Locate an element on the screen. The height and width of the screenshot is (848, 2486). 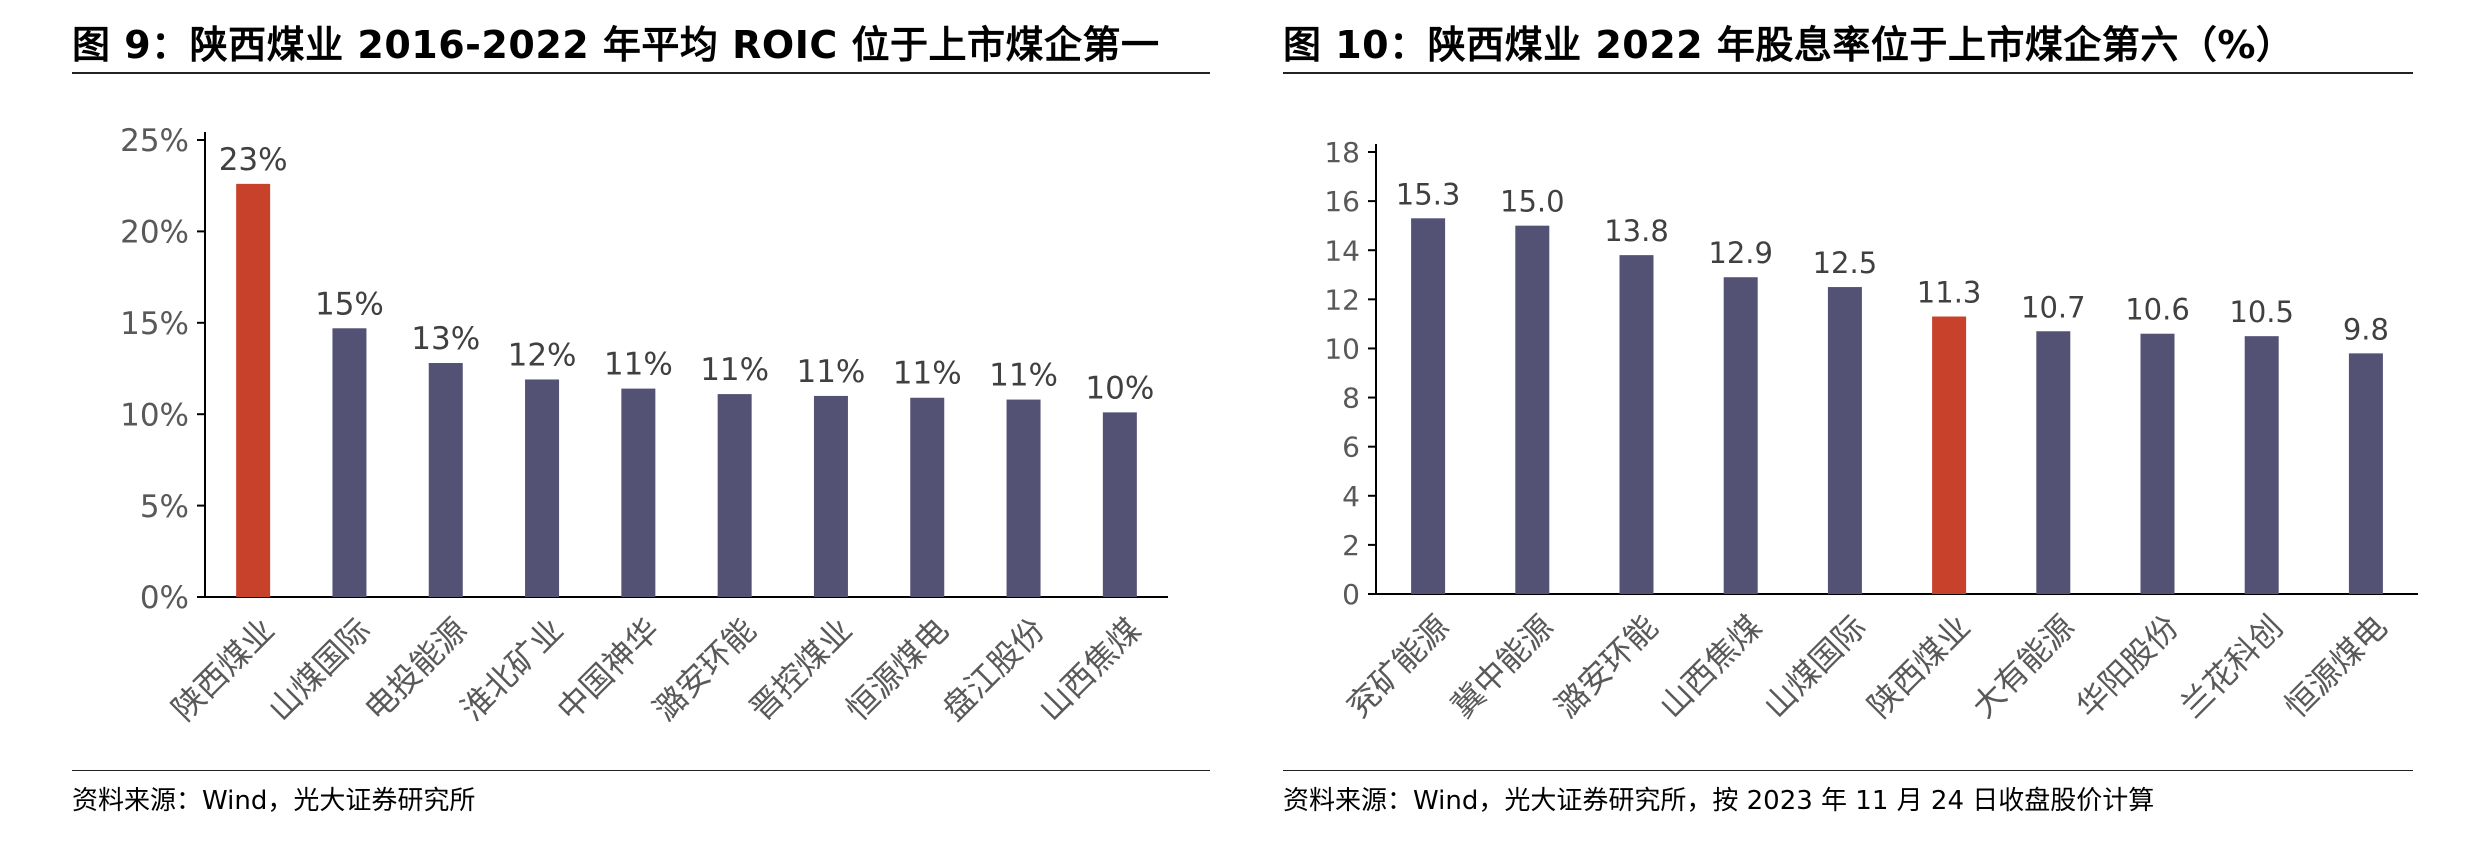
category-label: 兰花科创 is located at coordinates (2231, 666).